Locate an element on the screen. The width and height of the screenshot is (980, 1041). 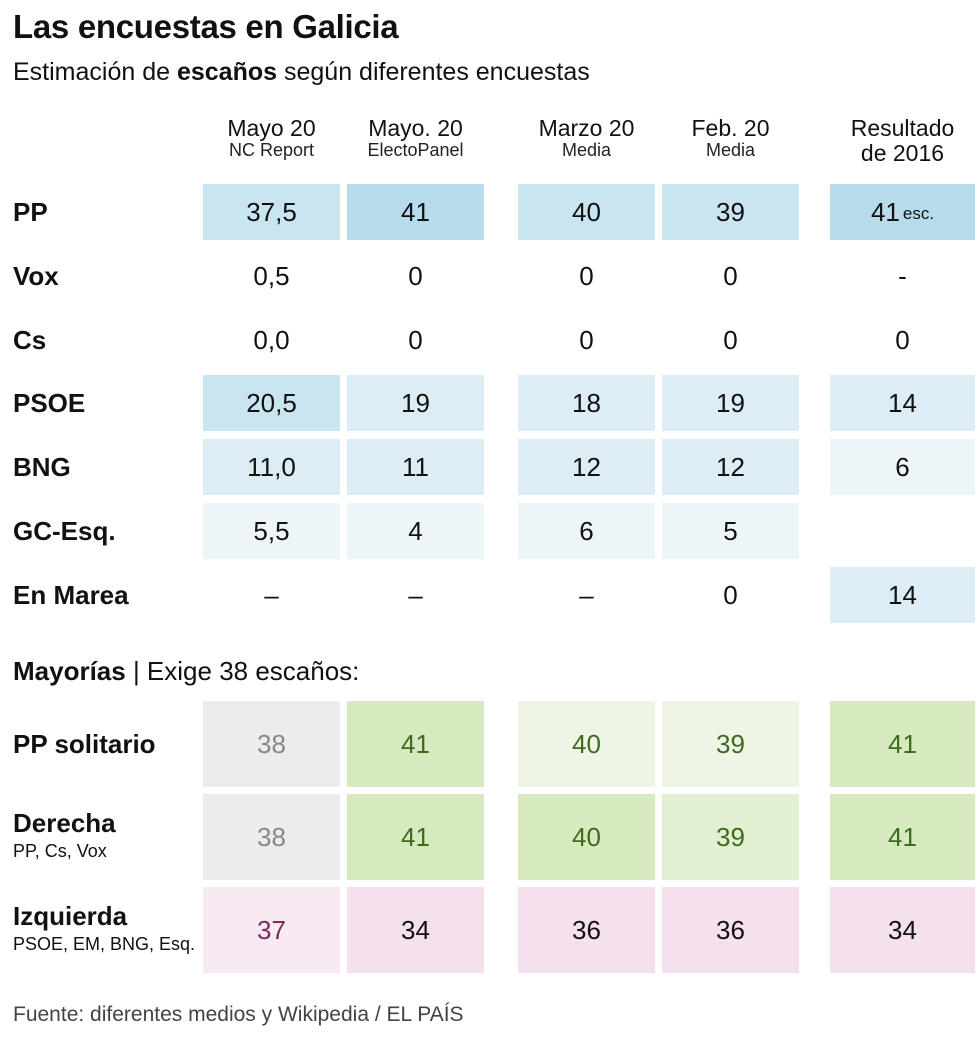
seat-value: 11 is located at coordinates (415, 466).